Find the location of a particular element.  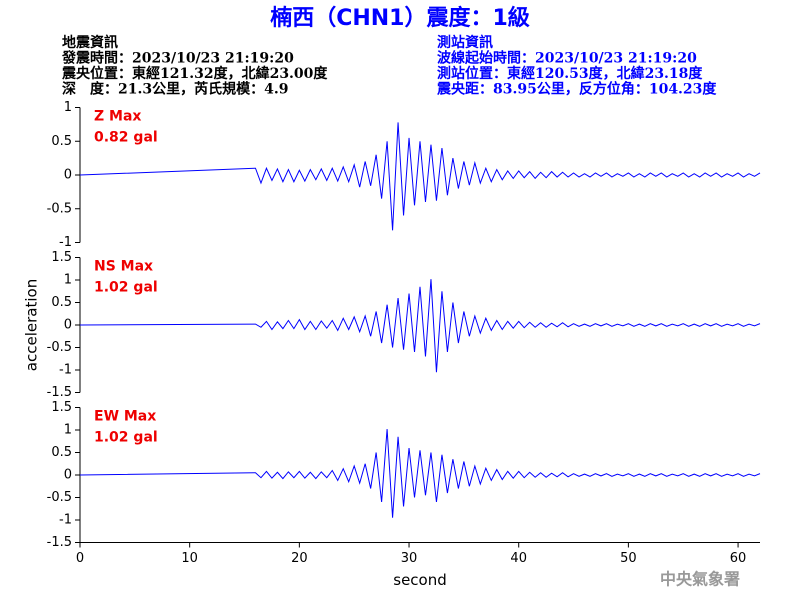

x-tick-label: 30 is located at coordinates (409, 558).